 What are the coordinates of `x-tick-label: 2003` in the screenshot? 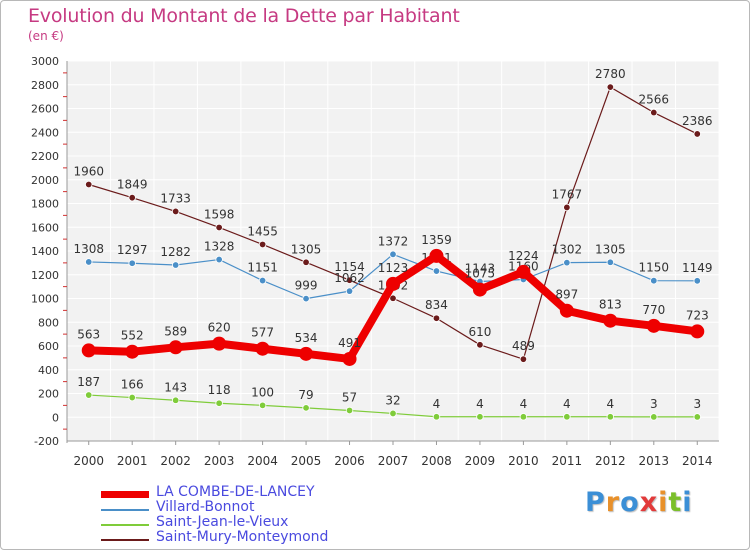 It's located at (219, 461).